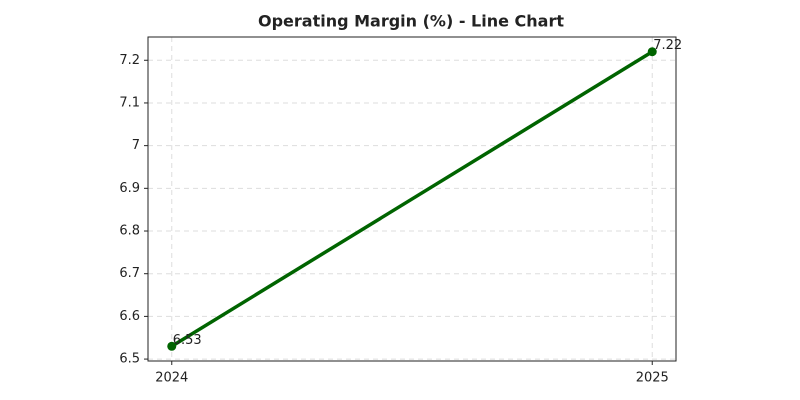 This screenshot has width=800, height=400. Describe the element at coordinates (129, 273) in the screenshot. I see `y-tick-label: 6.7` at that location.